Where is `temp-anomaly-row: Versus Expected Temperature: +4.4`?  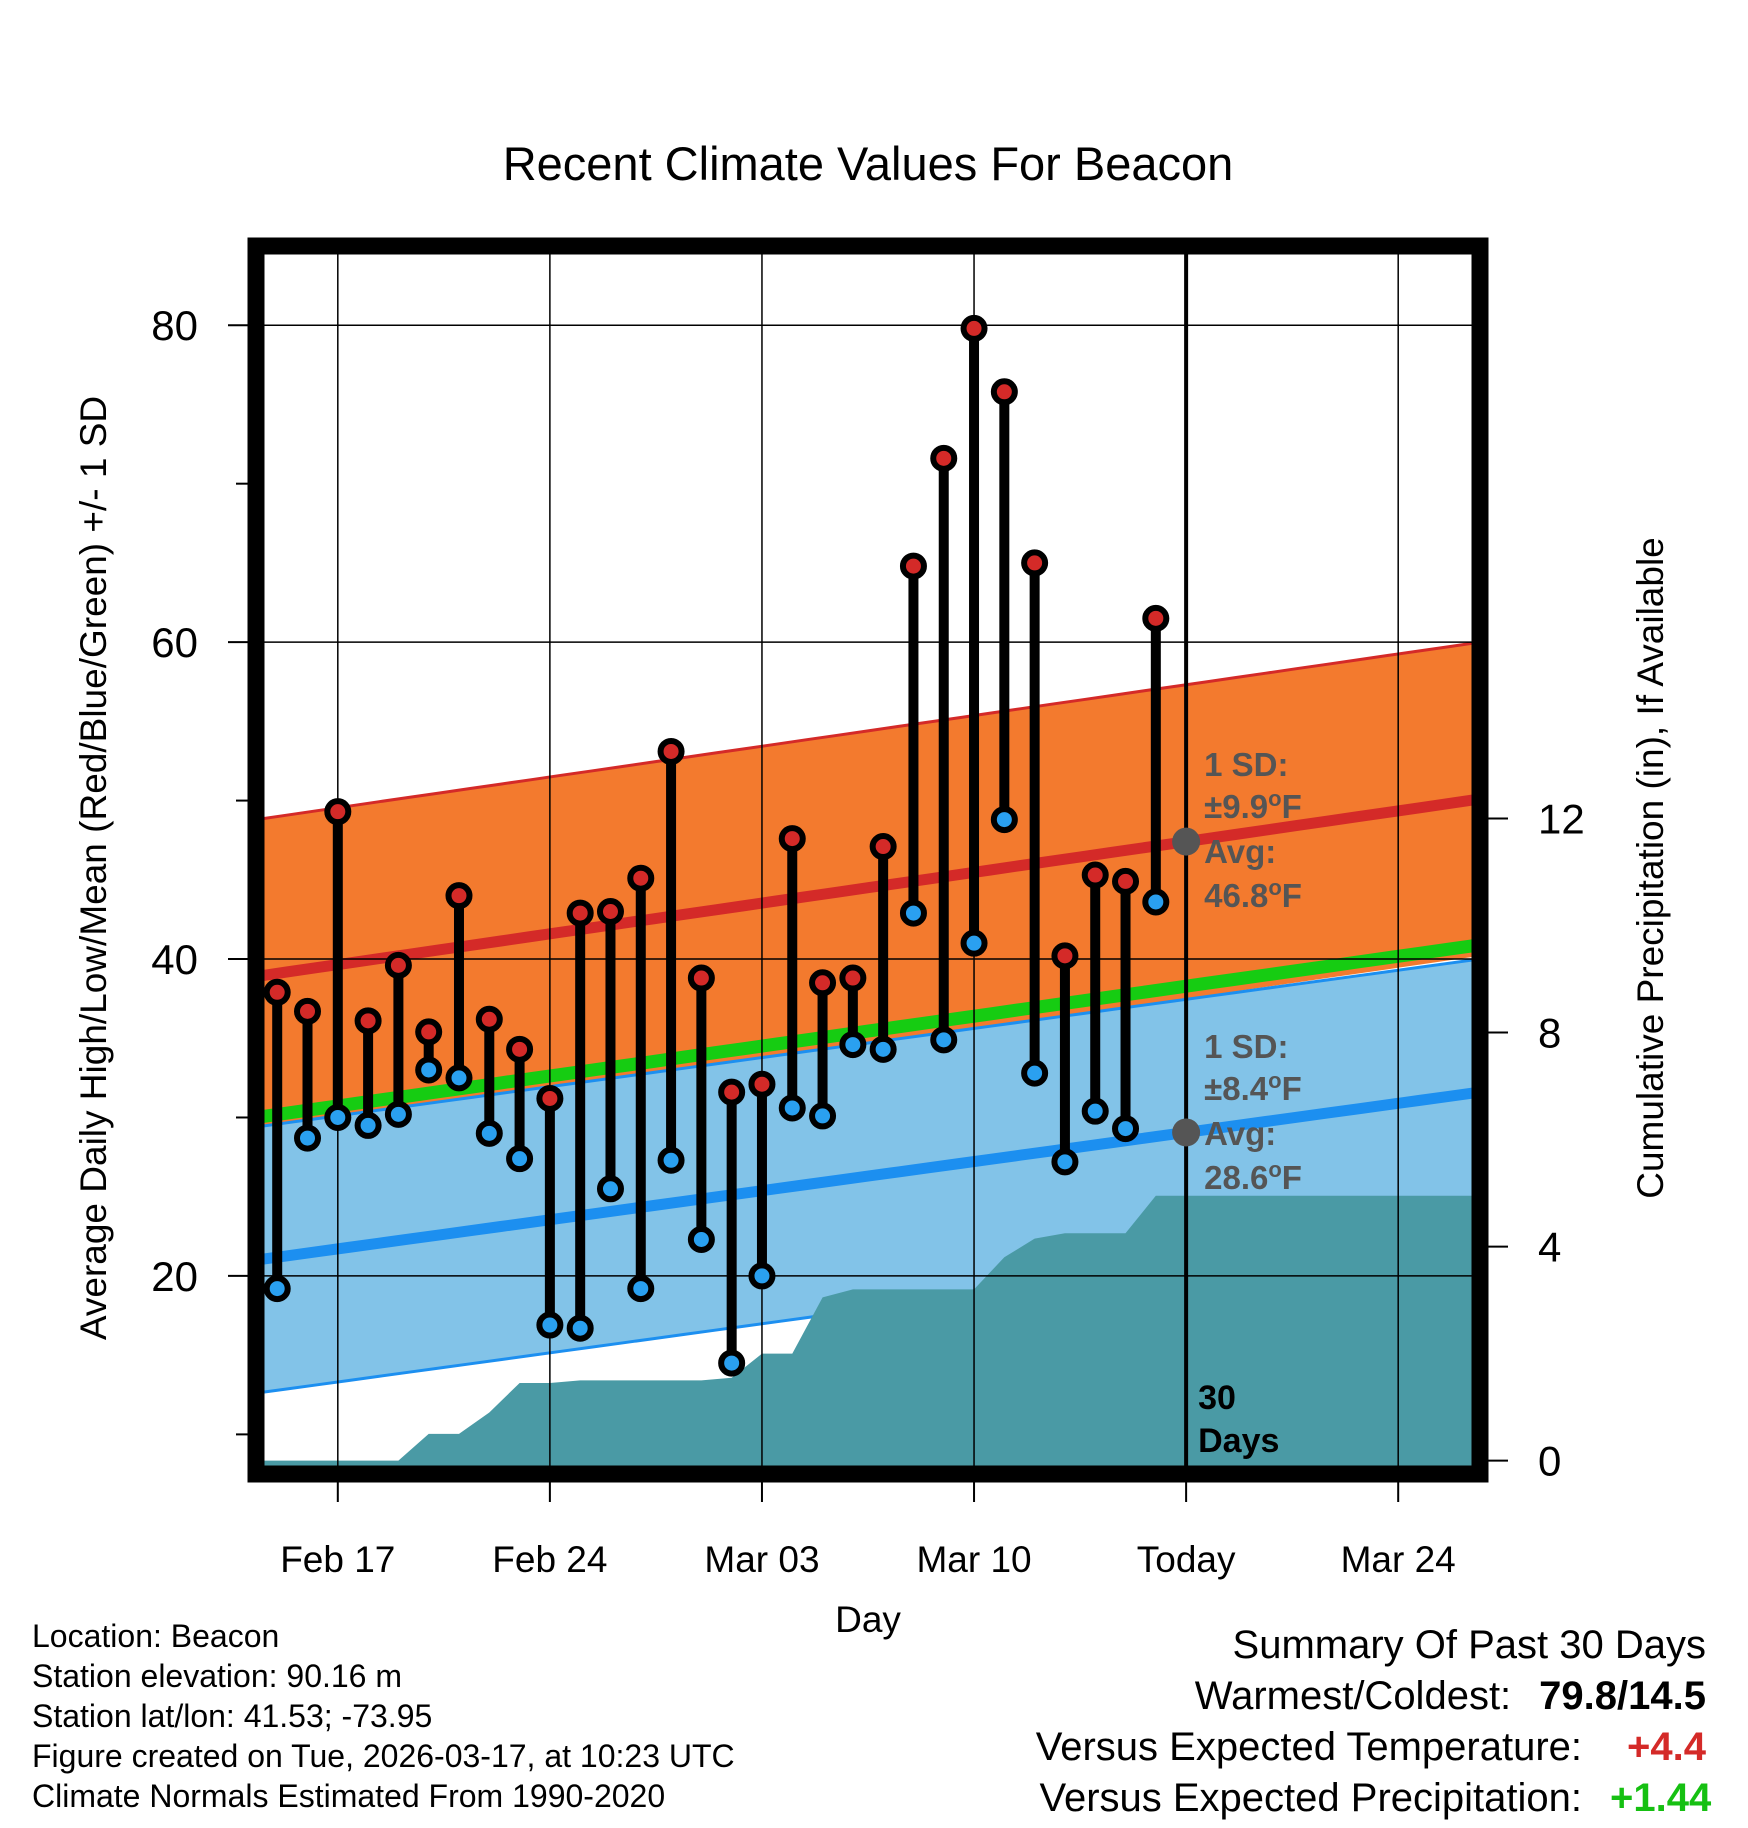
temp-anomaly-row: Versus Expected Temperature: +4.4 is located at coordinates (1371, 1747).